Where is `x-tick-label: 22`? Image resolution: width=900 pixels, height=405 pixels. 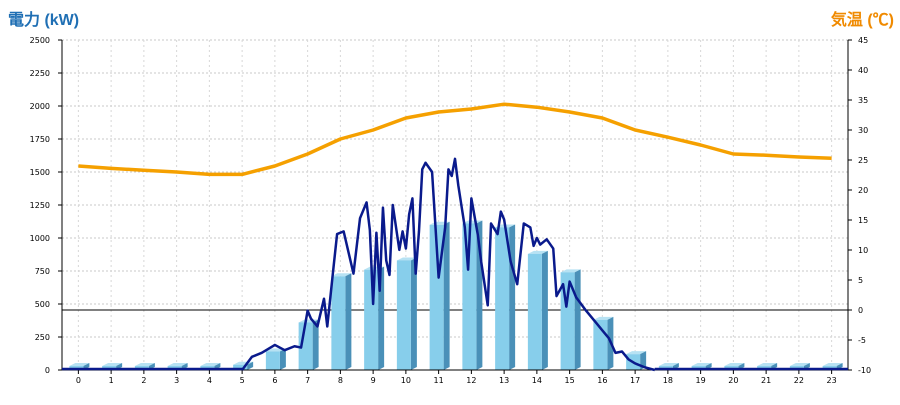 x-tick-label: 22 is located at coordinates (799, 380).